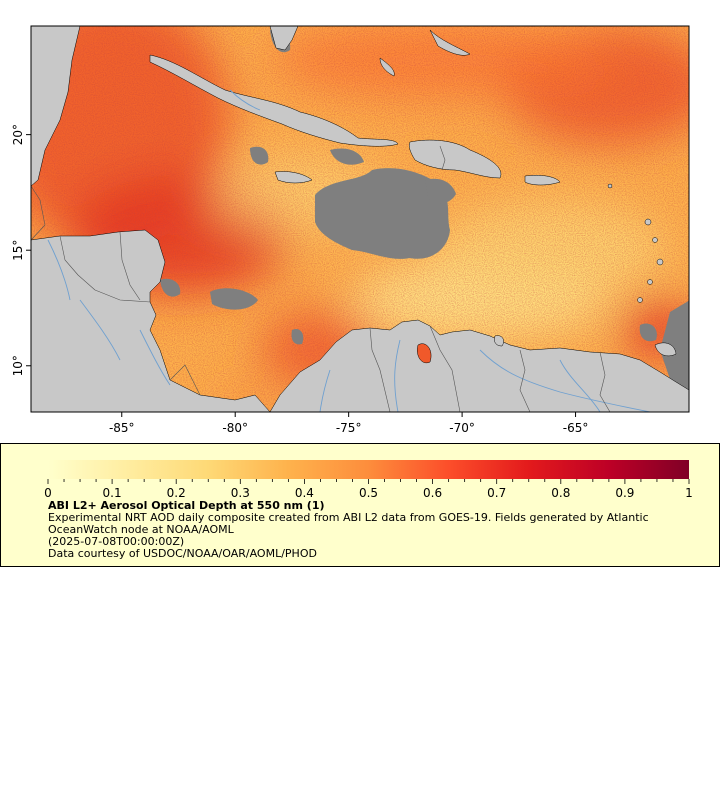  I want to click on colorbar-tick-label: 0.3, so click(240, 493).